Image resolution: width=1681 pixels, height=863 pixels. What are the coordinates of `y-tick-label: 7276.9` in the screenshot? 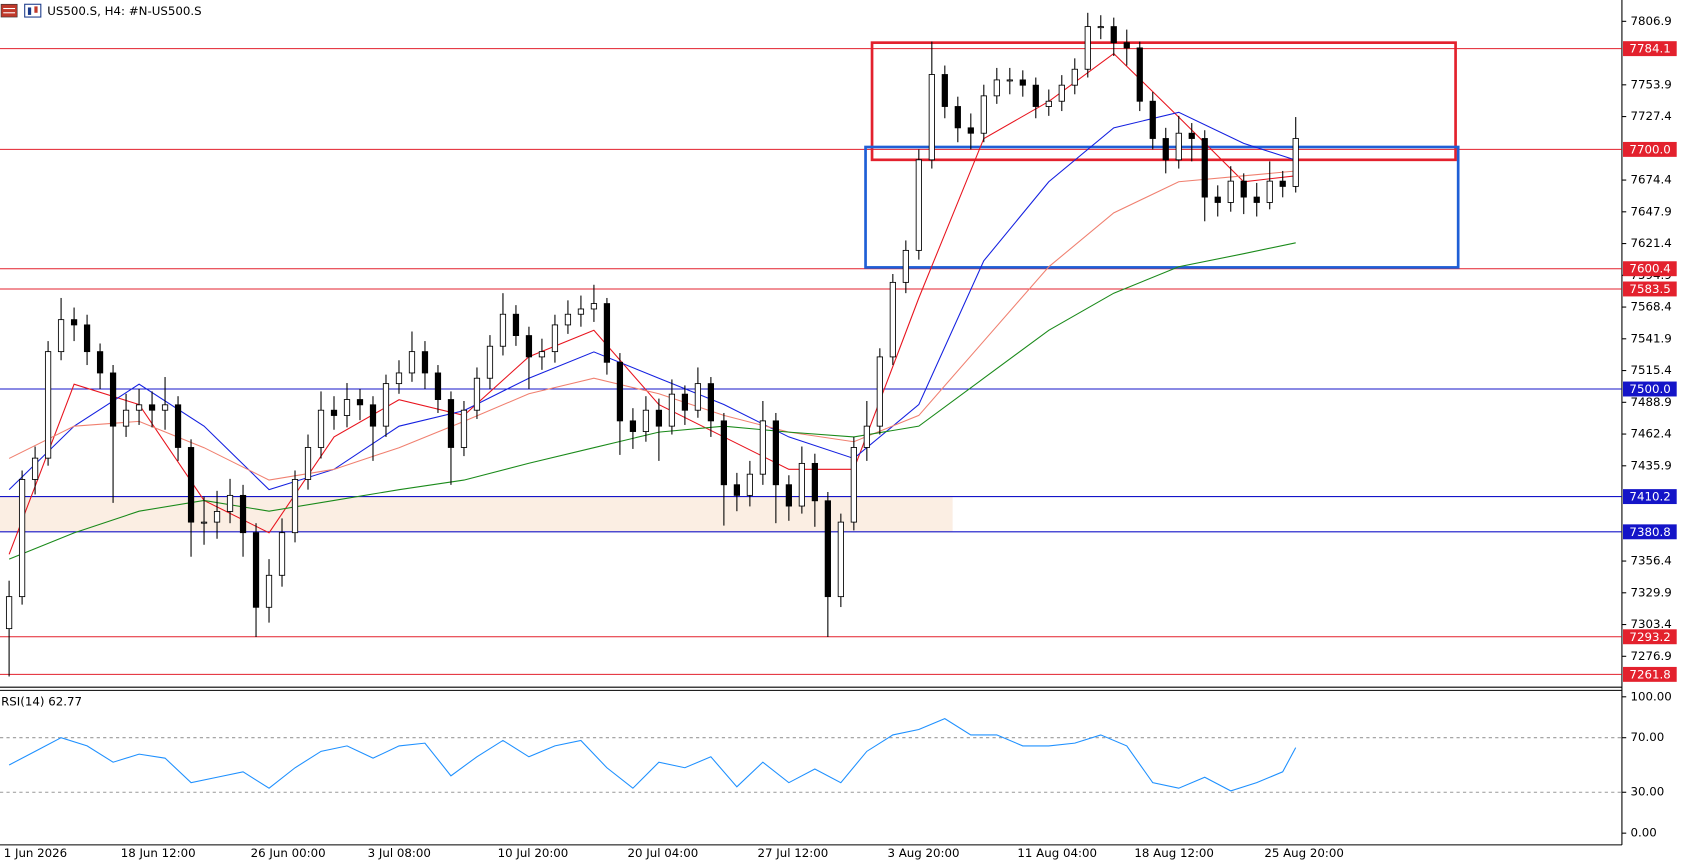 It's located at (1651, 656).